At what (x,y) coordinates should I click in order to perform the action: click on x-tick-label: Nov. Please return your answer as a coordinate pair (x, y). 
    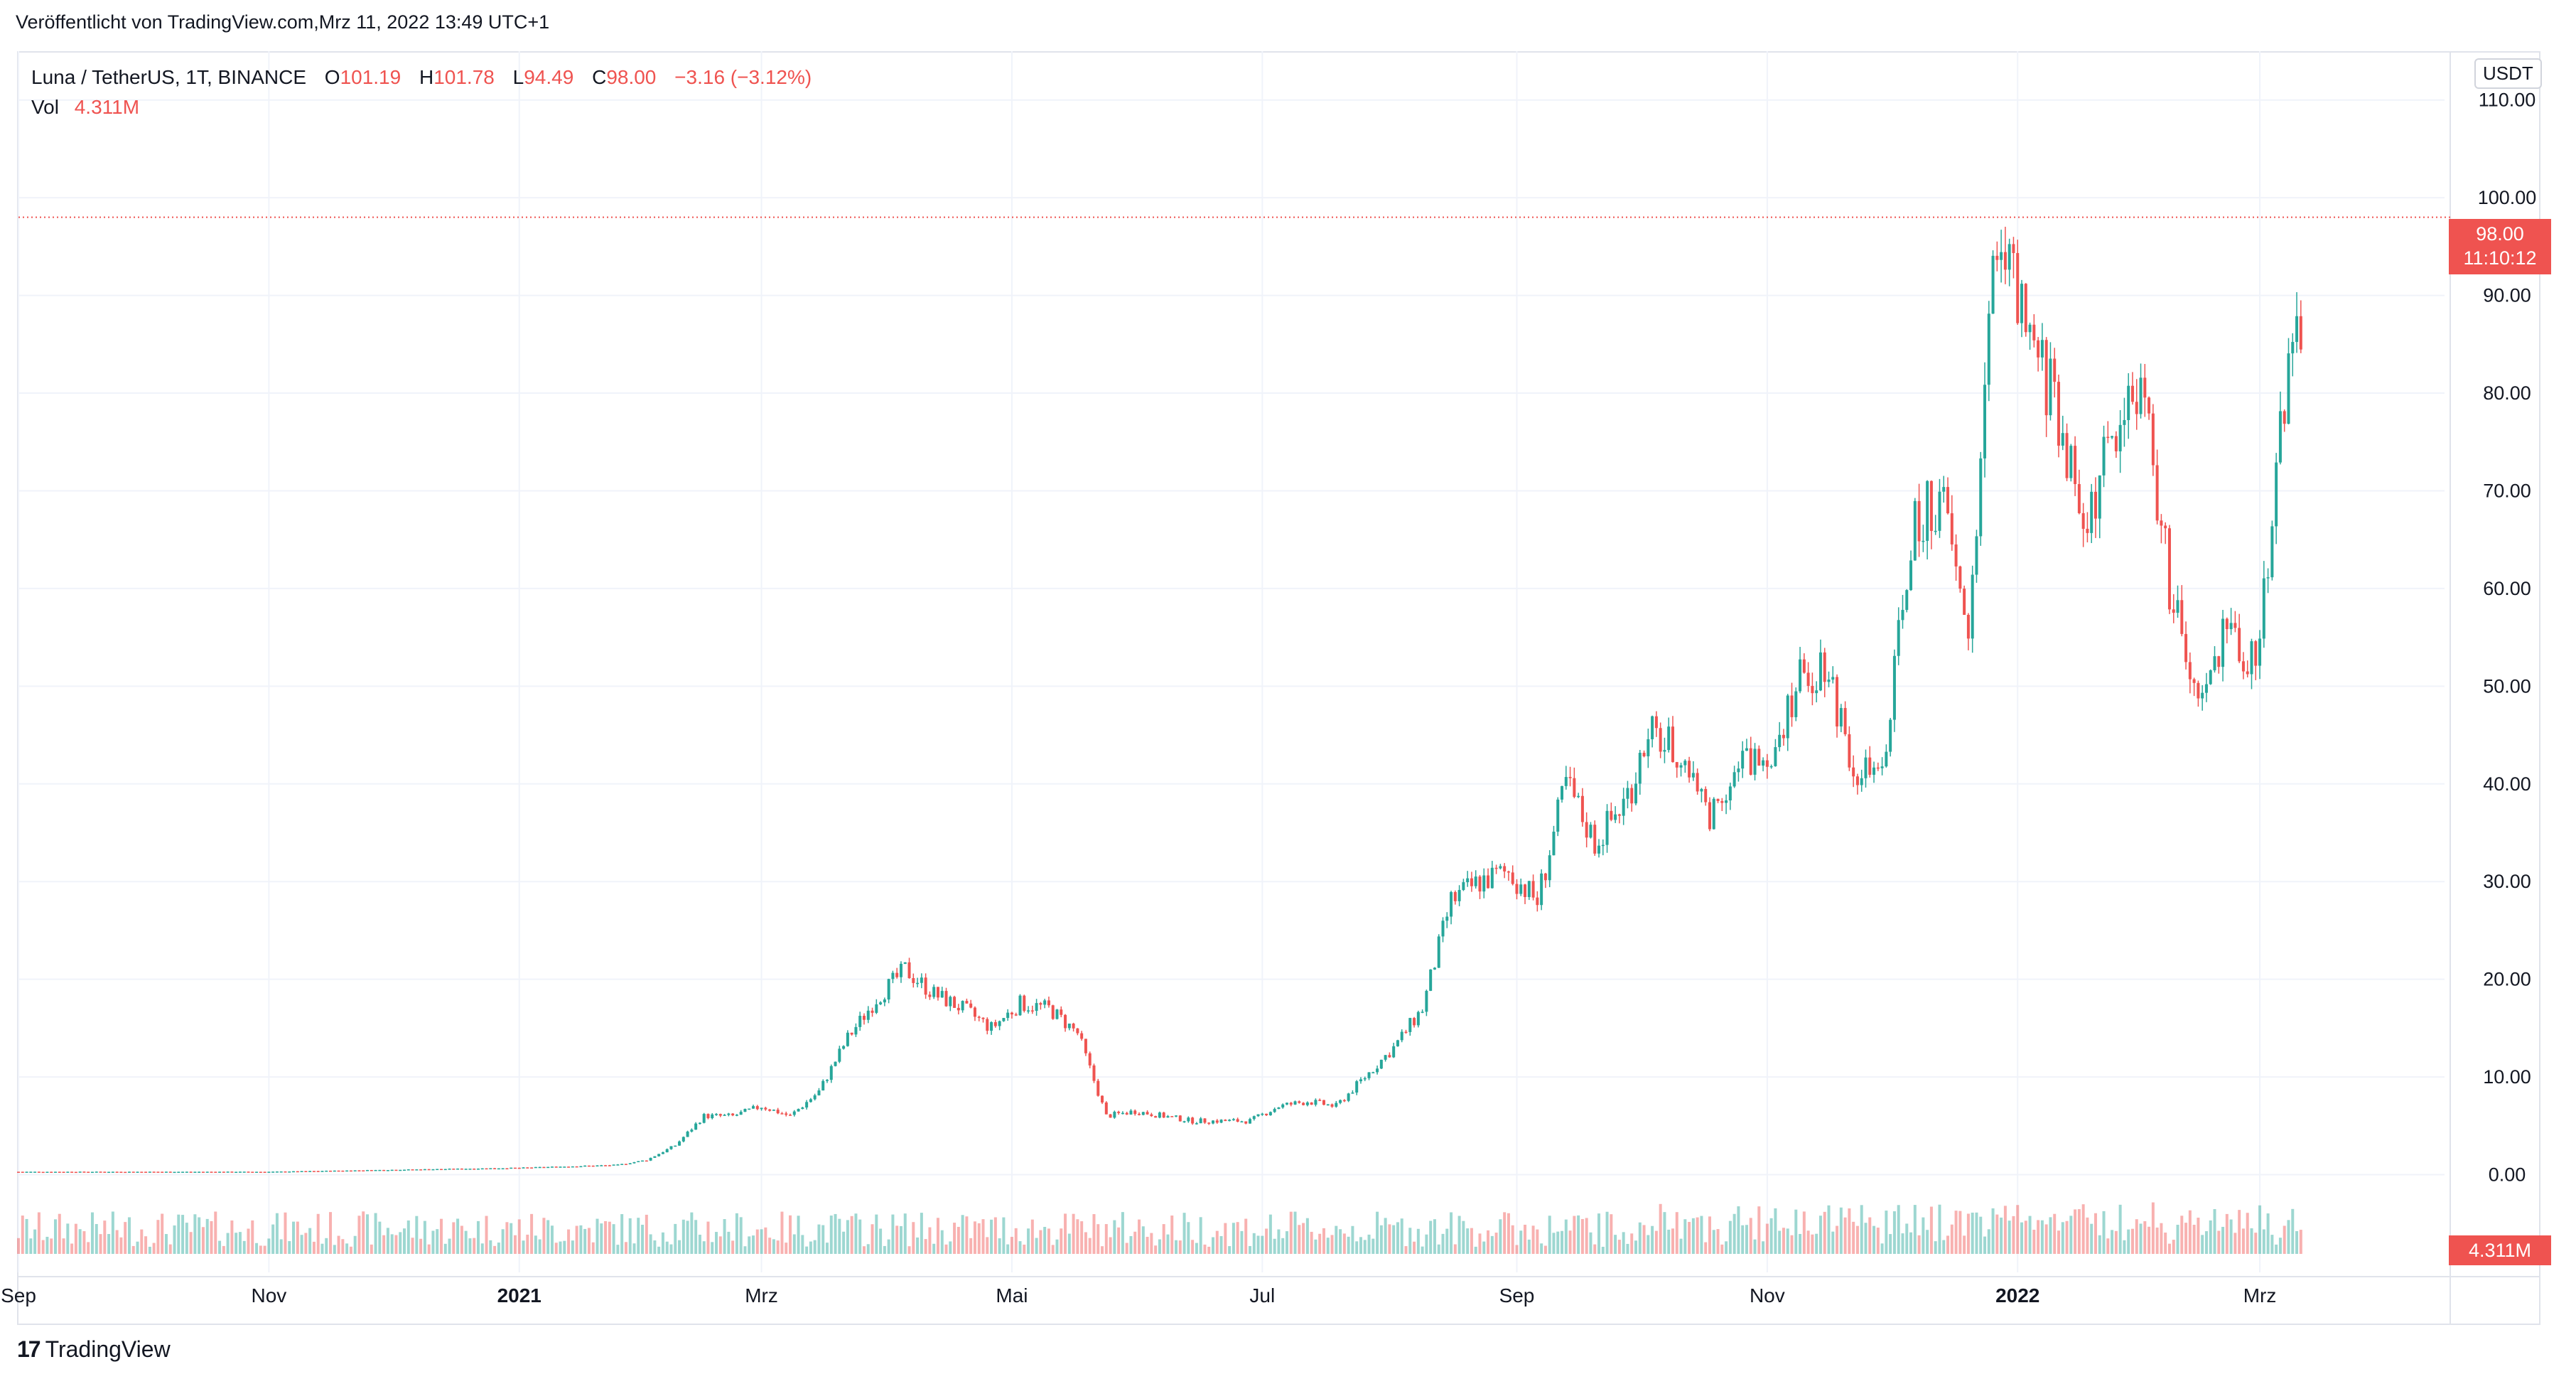
    Looking at the image, I should click on (268, 1295).